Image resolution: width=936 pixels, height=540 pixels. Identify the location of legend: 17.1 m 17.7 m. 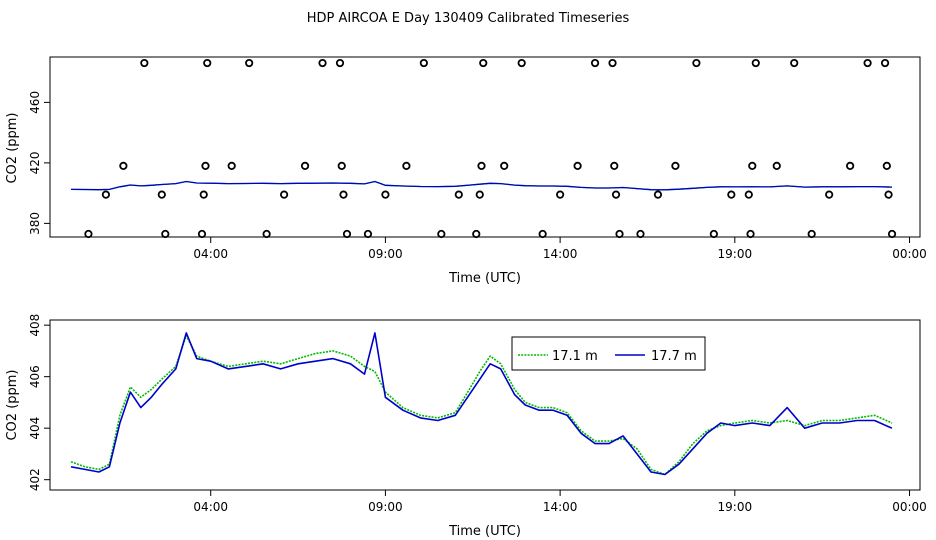
(608, 353).